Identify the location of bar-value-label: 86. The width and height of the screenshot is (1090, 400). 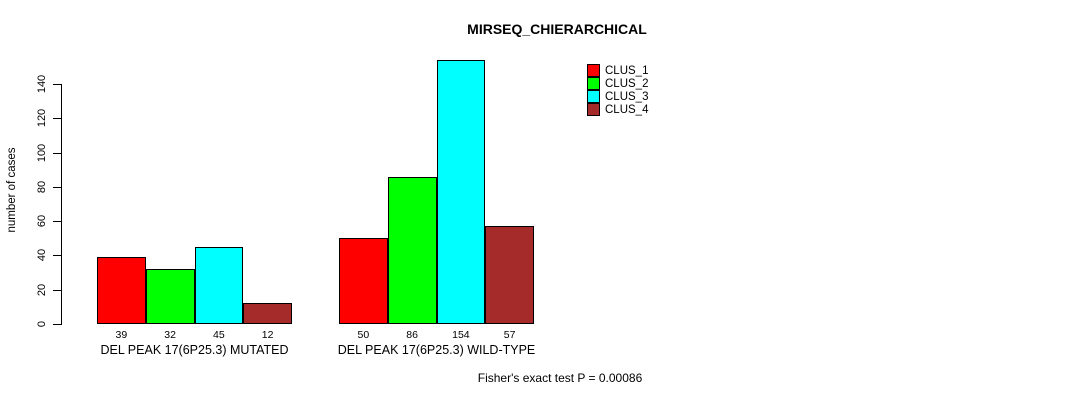
(412, 335).